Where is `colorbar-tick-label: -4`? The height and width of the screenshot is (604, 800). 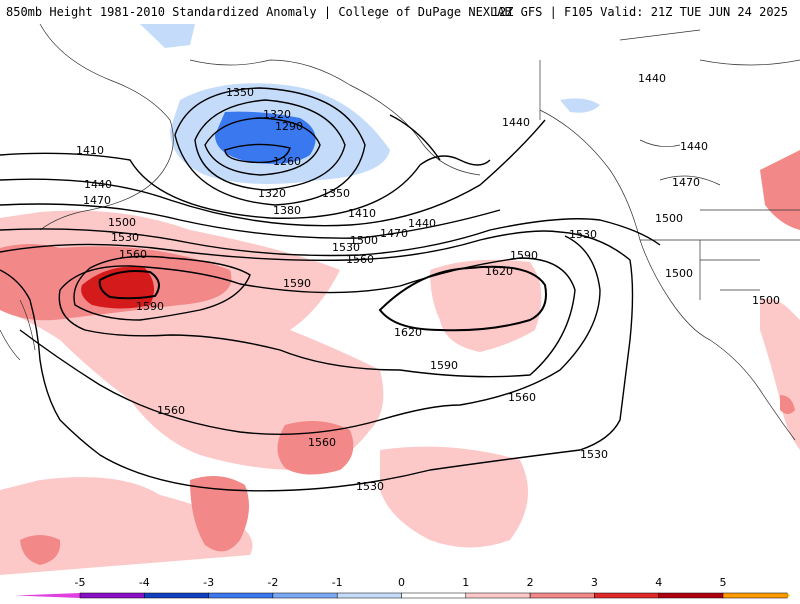
colorbar-tick-label: -4 is located at coordinates (144, 582).